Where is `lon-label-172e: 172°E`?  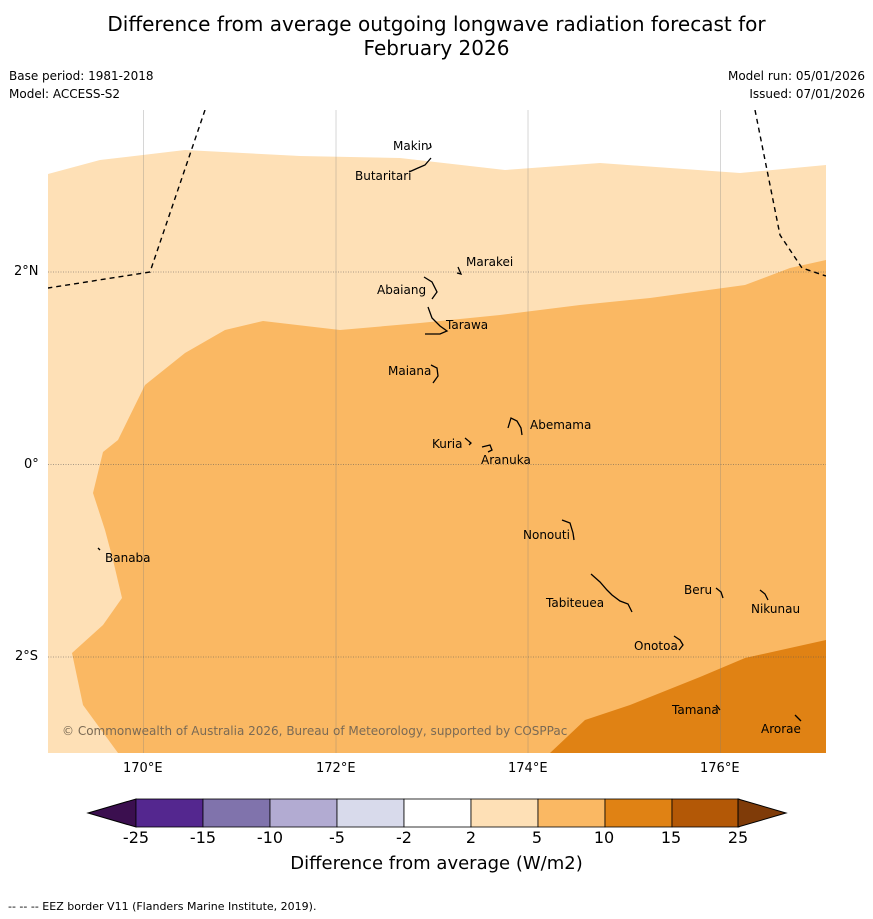
lon-label-172e: 172°E is located at coordinates (336, 768).